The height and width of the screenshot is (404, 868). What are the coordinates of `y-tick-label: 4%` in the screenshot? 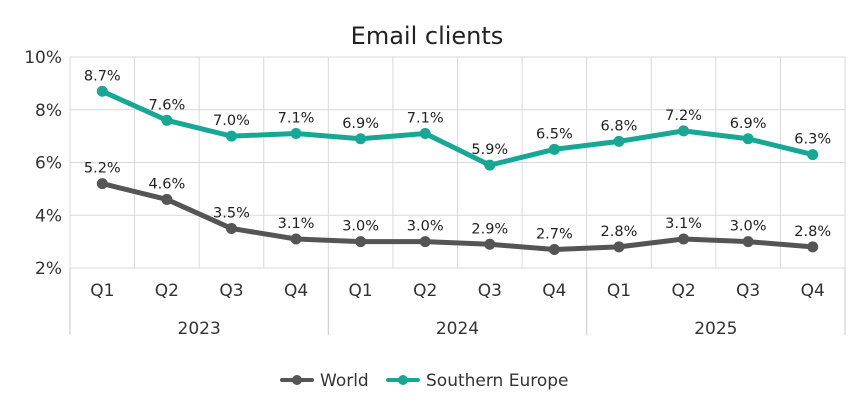 It's located at (48, 216).